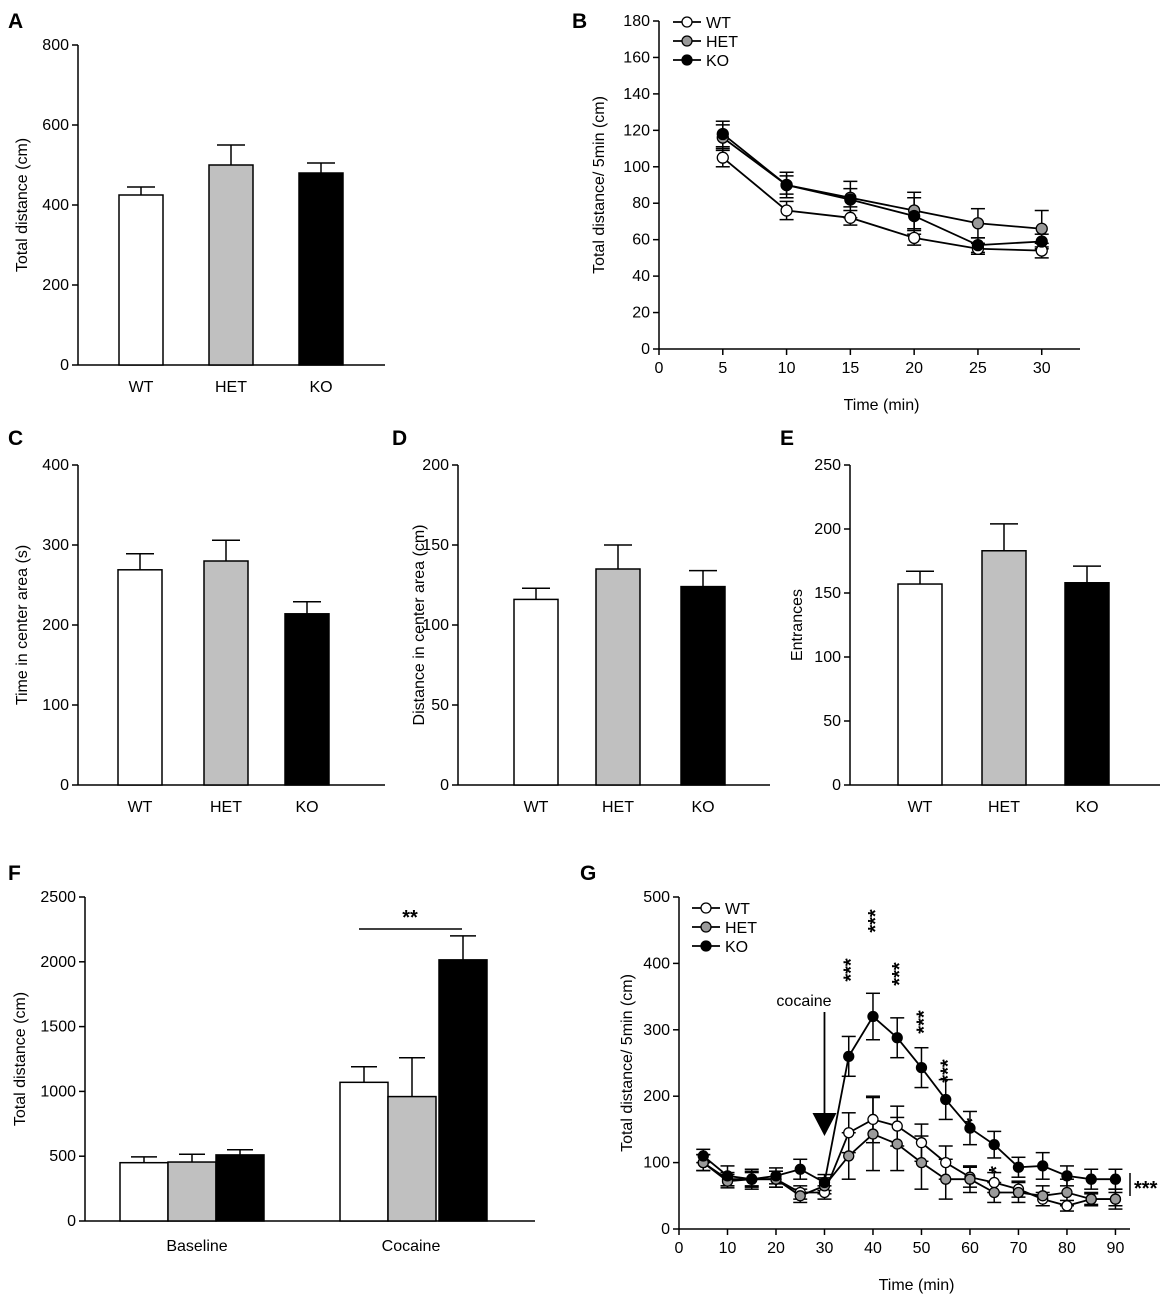 This screenshot has width=1176, height=1300. I want to click on significance-stars-t65: *, so click(997, 1170).